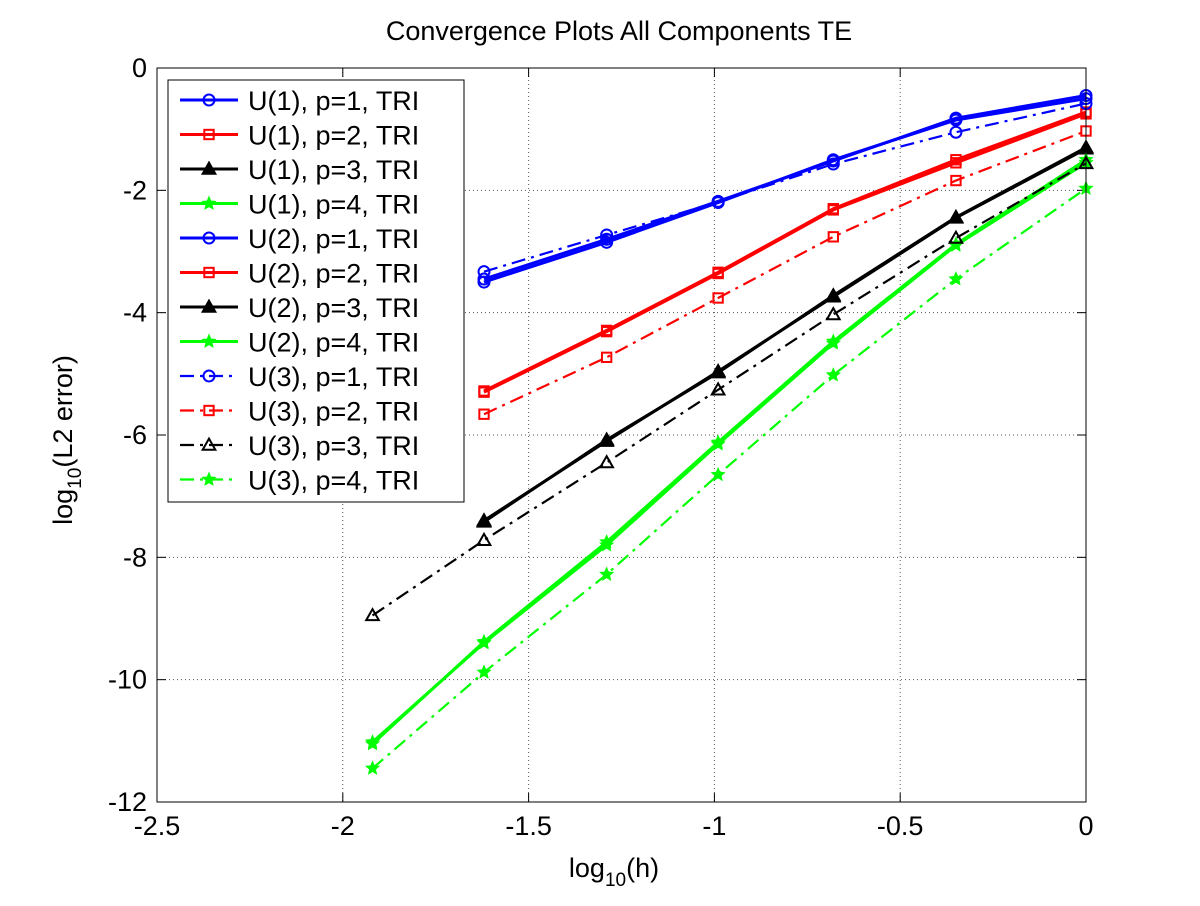 Image resolution: width=1200 pixels, height=906 pixels. I want to click on legend-entry-12: U(3), p=4, TRI, so click(299, 481).